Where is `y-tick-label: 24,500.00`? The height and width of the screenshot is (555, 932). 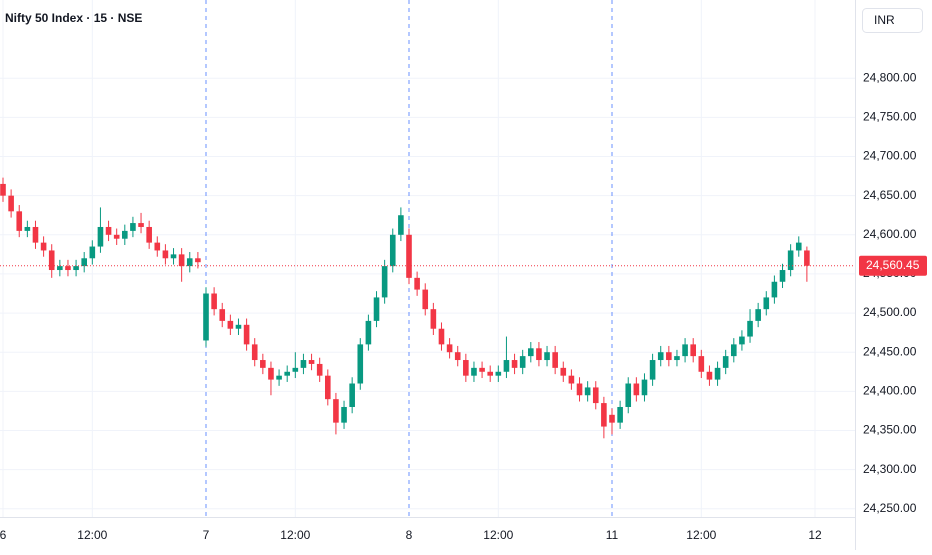
y-tick-label: 24,500.00 is located at coordinates (890, 312).